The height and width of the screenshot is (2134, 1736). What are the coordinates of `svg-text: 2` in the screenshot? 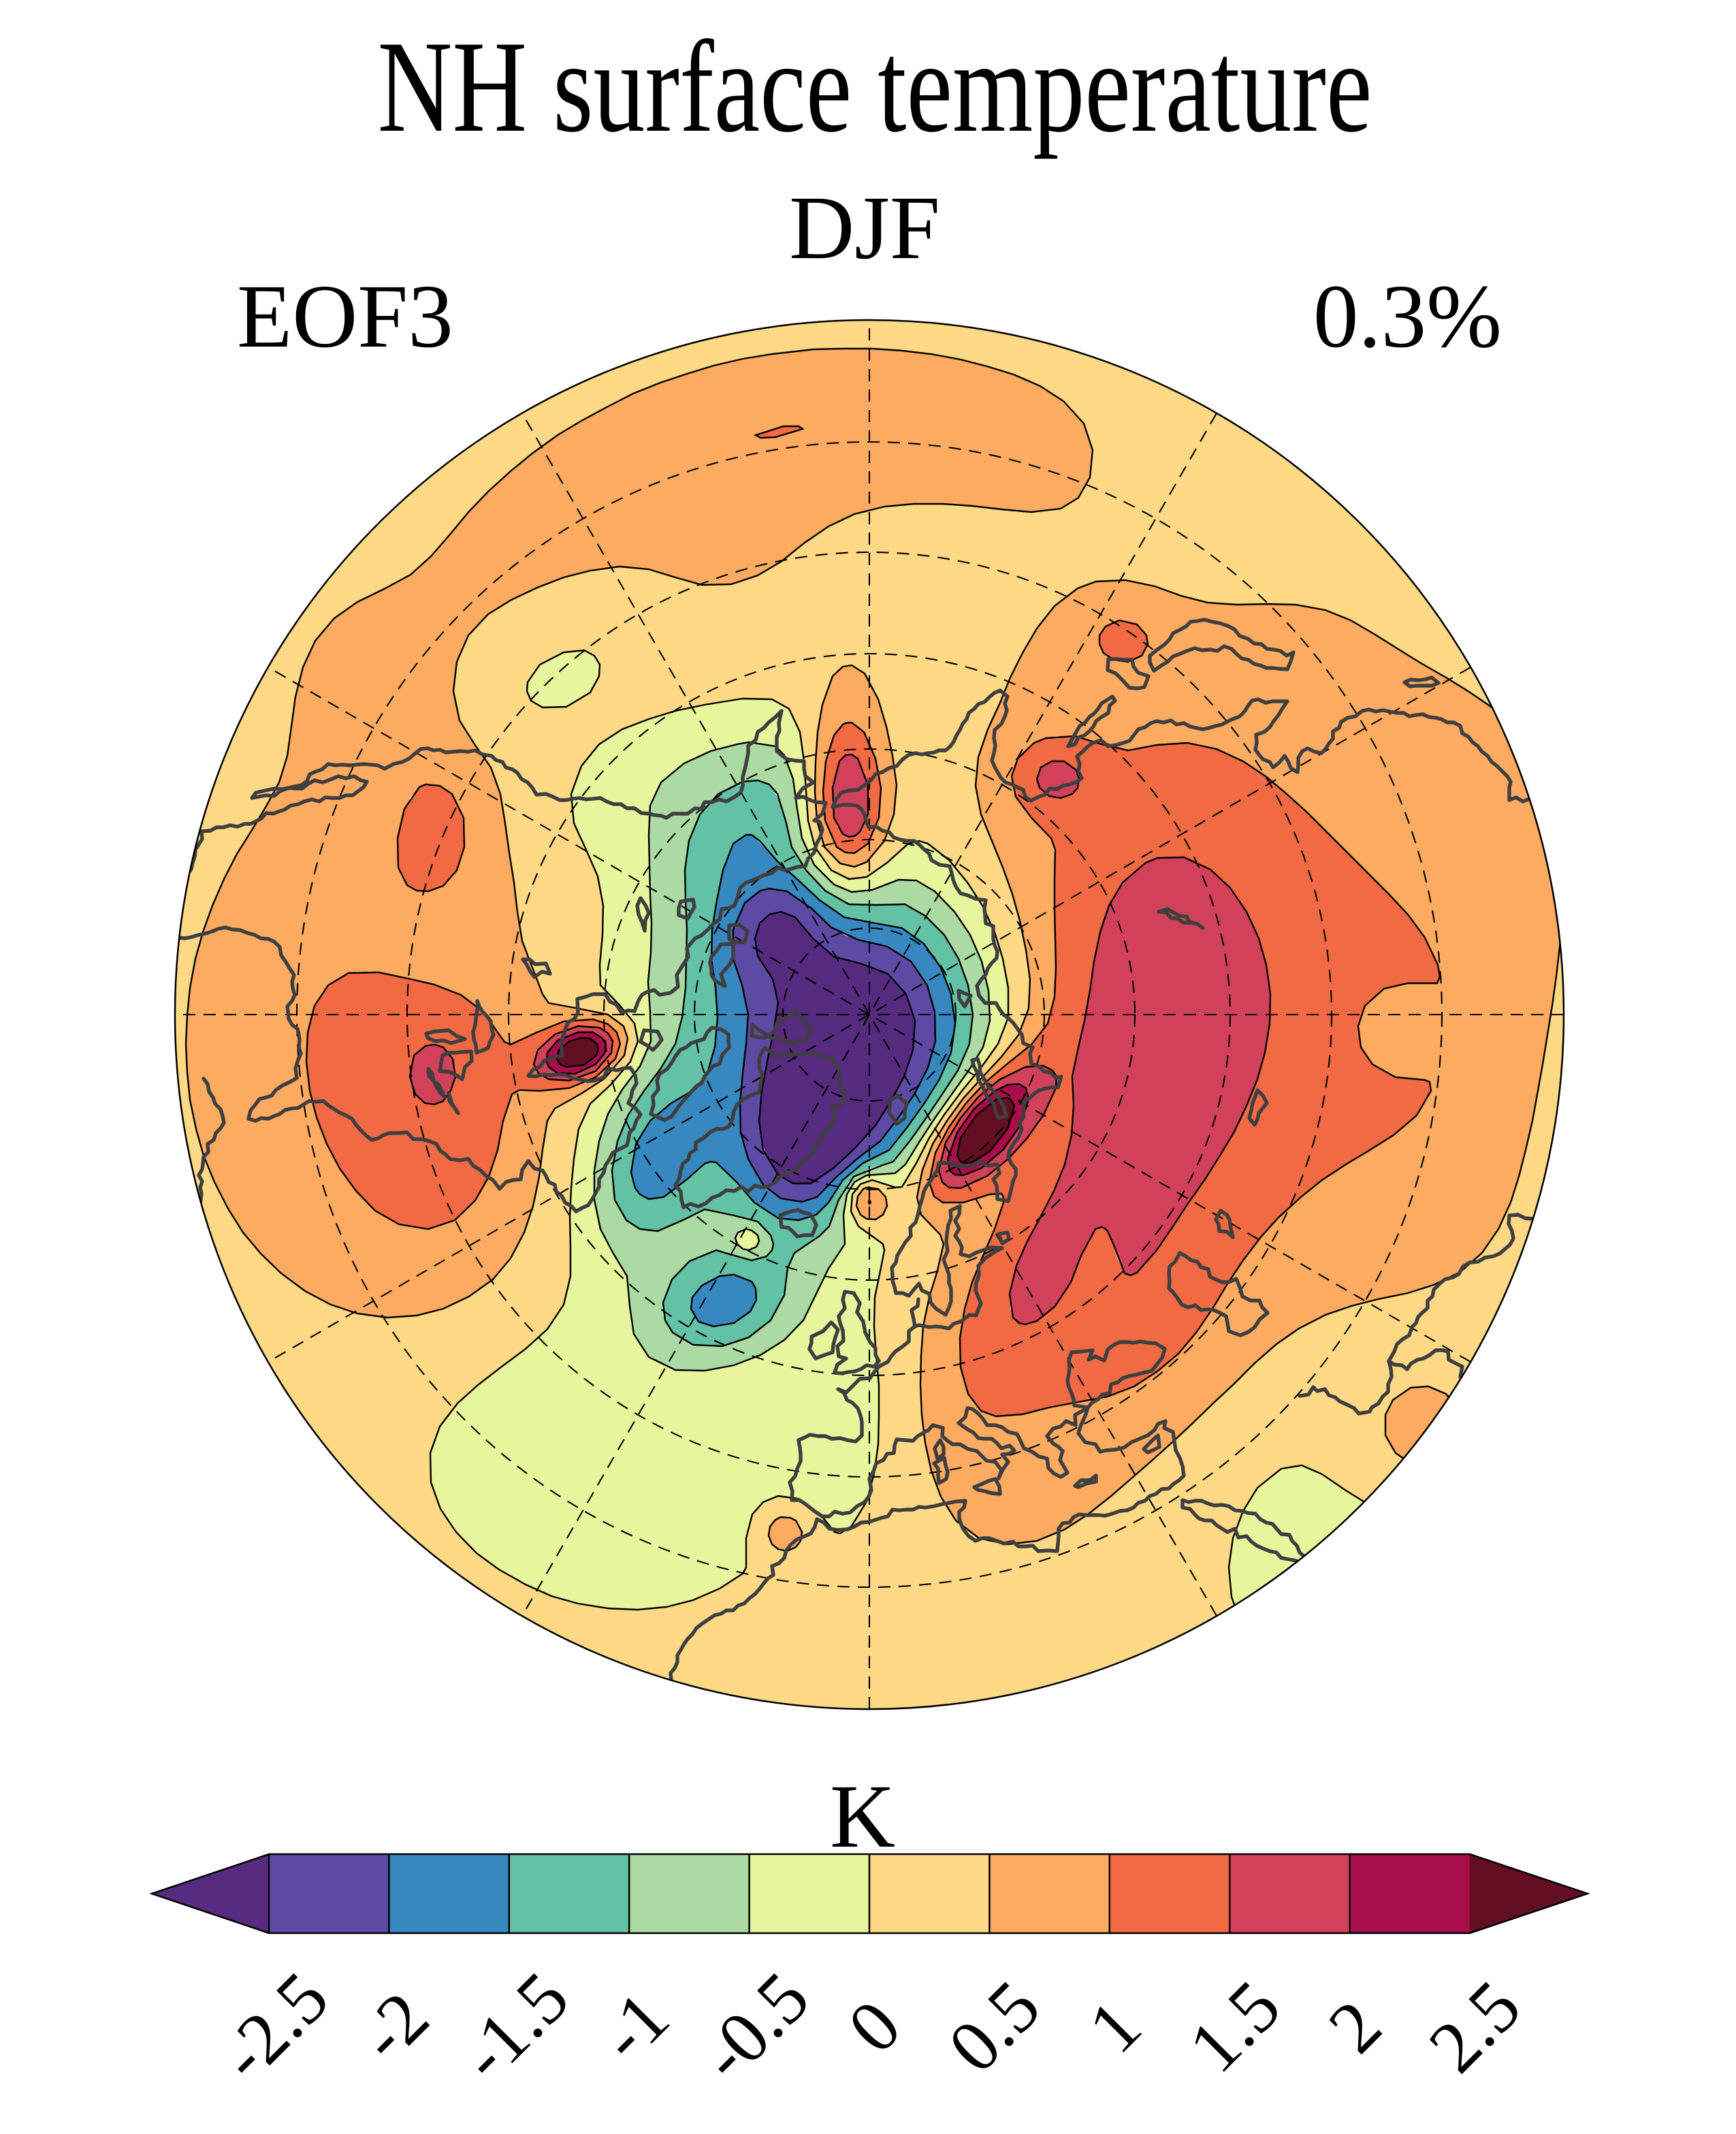 It's located at (1354, 2026).